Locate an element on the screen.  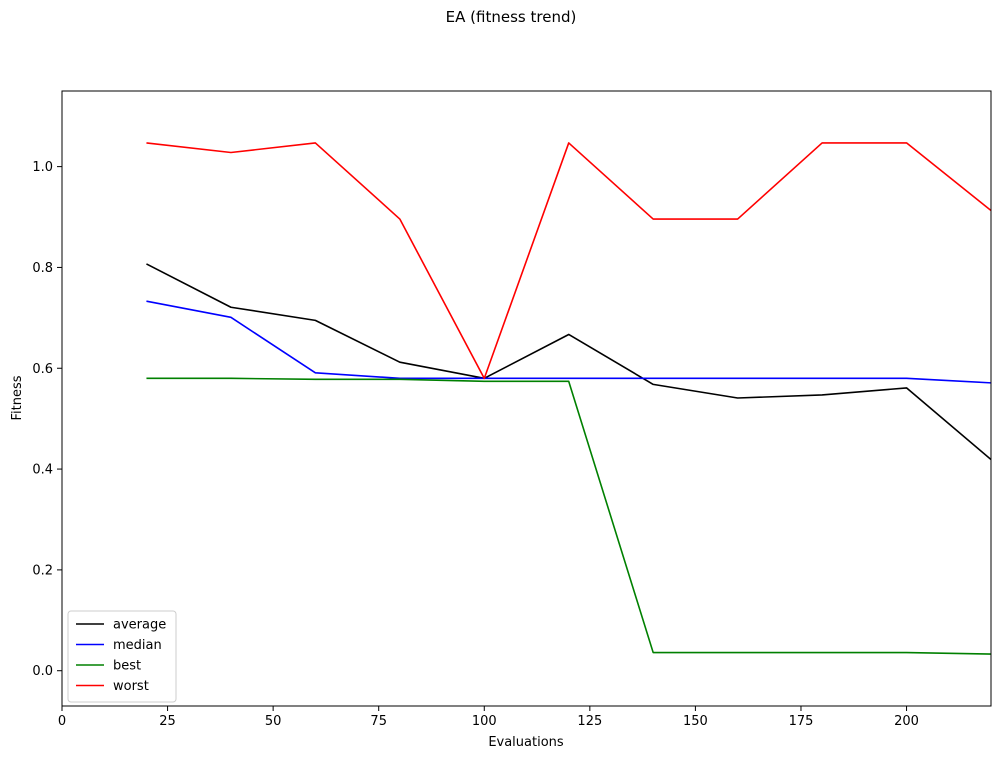
y-tick-label: 0.6 is located at coordinates (42, 369).